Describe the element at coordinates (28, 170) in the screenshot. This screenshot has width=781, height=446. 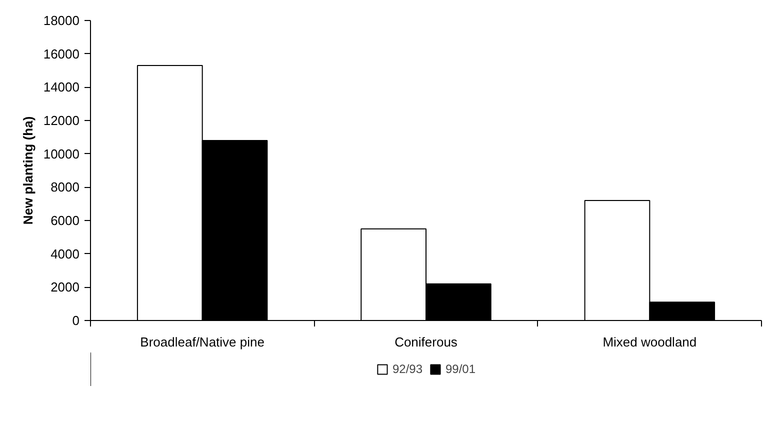
I see `y-axis-title: New planting (ha)` at that location.